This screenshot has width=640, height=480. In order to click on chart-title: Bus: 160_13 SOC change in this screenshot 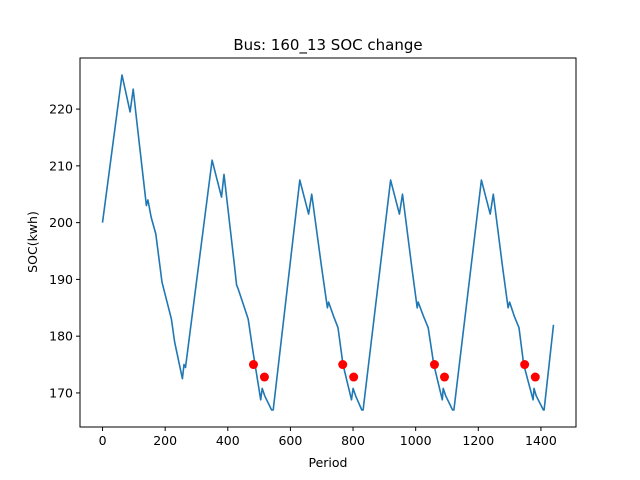, I will do `click(327, 45)`.